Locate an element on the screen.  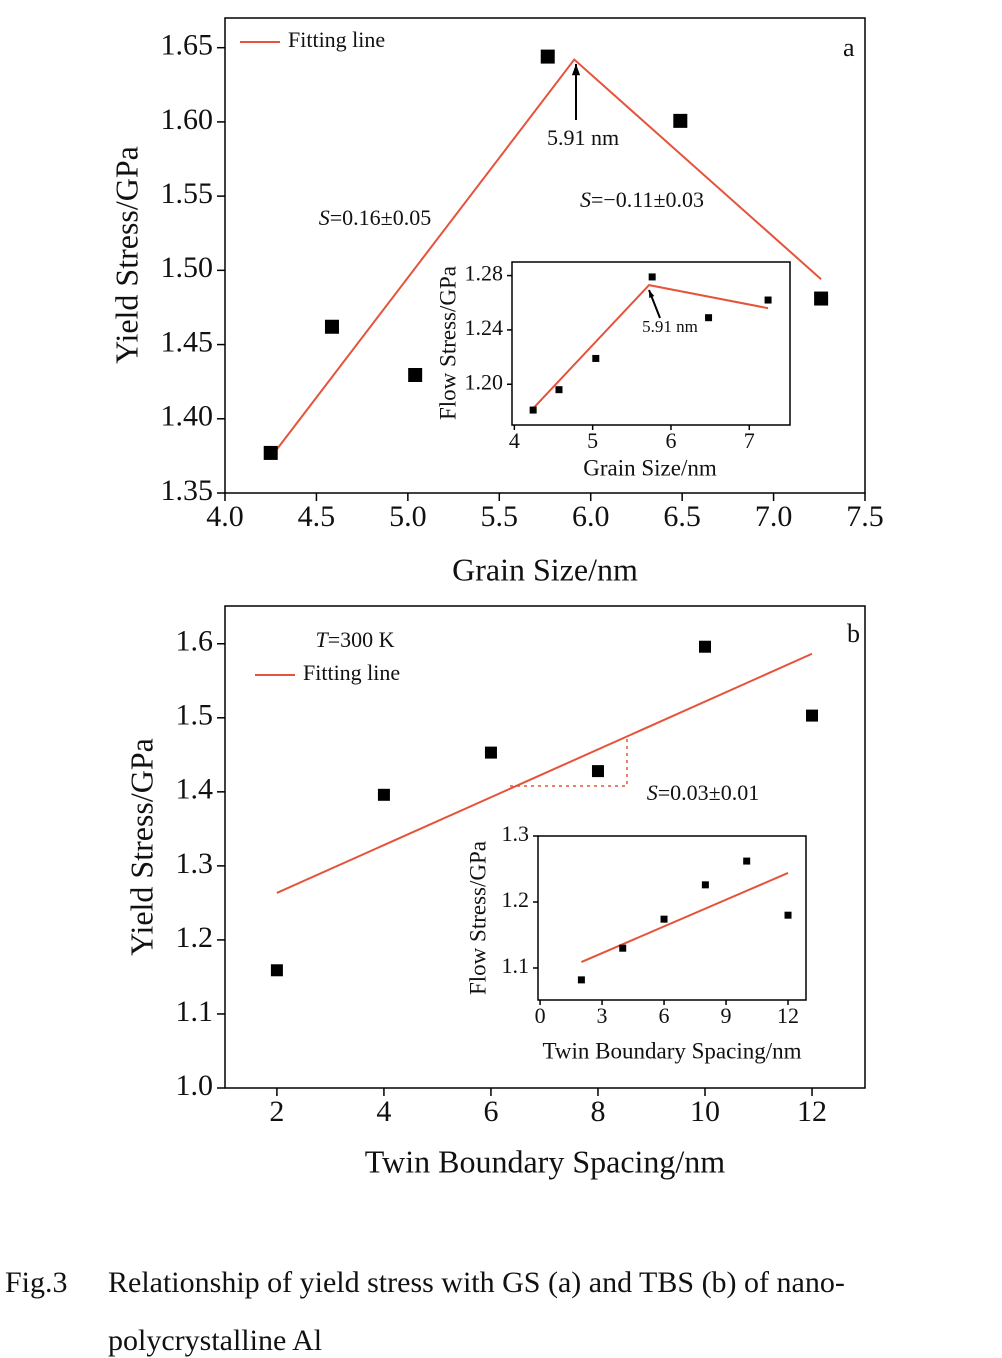
y-tick-label: 1.24 is located at coordinates (484, 327).